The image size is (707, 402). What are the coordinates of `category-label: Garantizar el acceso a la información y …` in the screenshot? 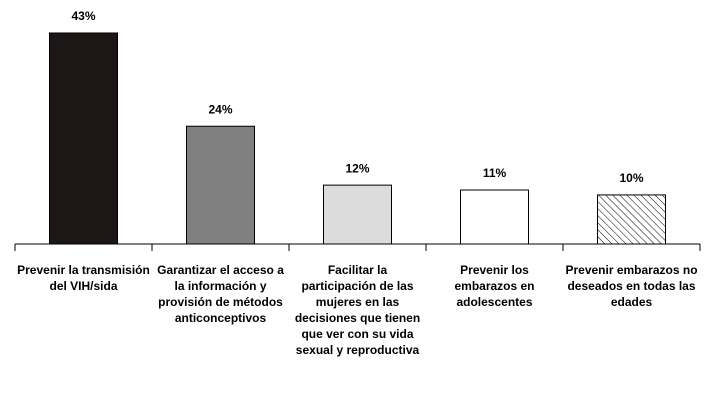 It's located at (220, 294).